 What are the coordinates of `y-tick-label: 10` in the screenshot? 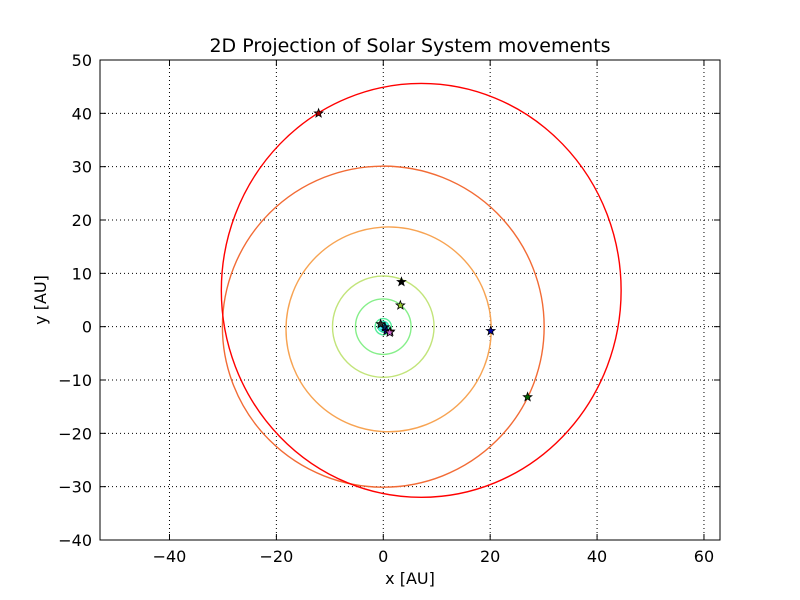 It's located at (82, 273).